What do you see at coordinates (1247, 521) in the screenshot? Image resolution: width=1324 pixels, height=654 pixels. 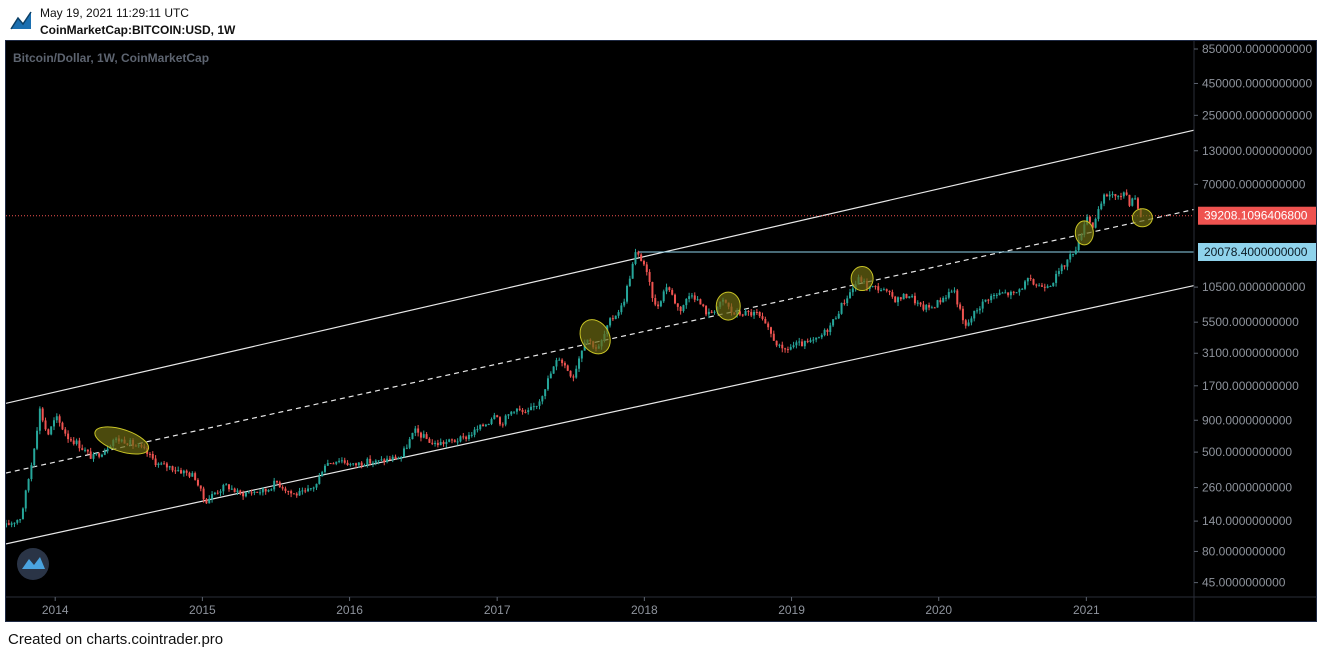 I see `y-tick-label: 140.0000000000` at bounding box center [1247, 521].